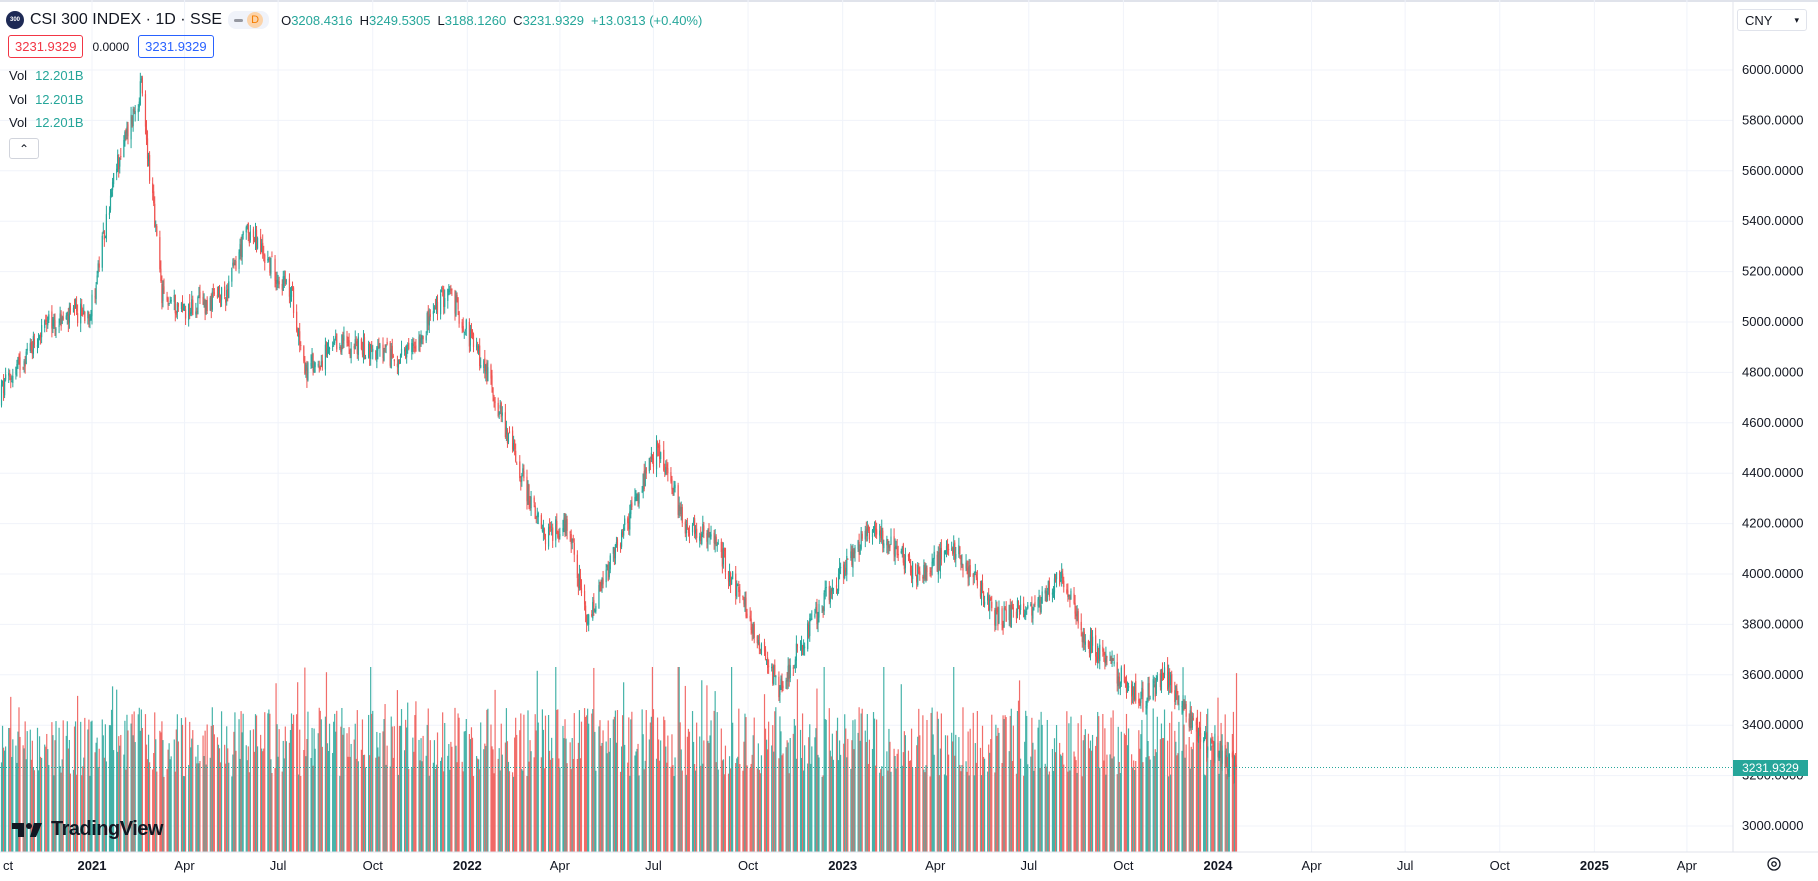  Describe the element at coordinates (1687, 865) in the screenshot. I see `time-axis-tick-label: Apr` at that location.